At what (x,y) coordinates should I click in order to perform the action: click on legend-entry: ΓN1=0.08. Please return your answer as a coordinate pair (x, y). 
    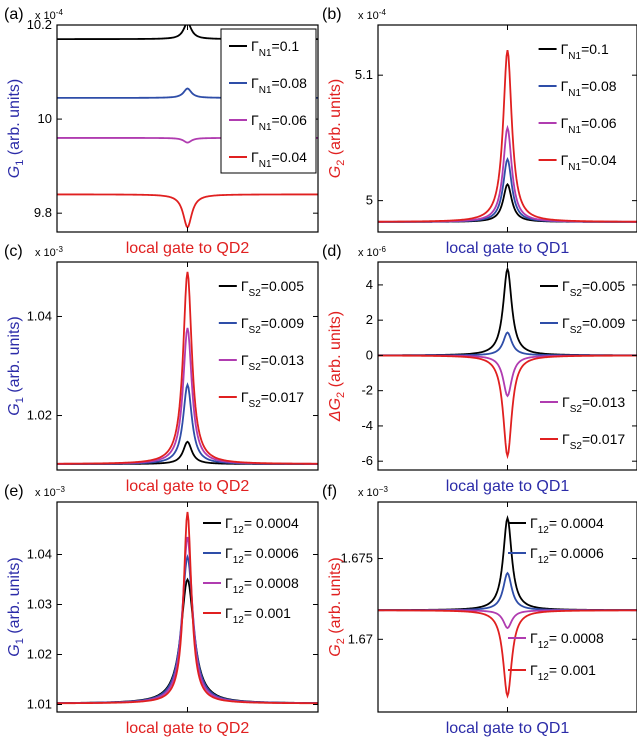
    Looking at the image, I should click on (589, 88).